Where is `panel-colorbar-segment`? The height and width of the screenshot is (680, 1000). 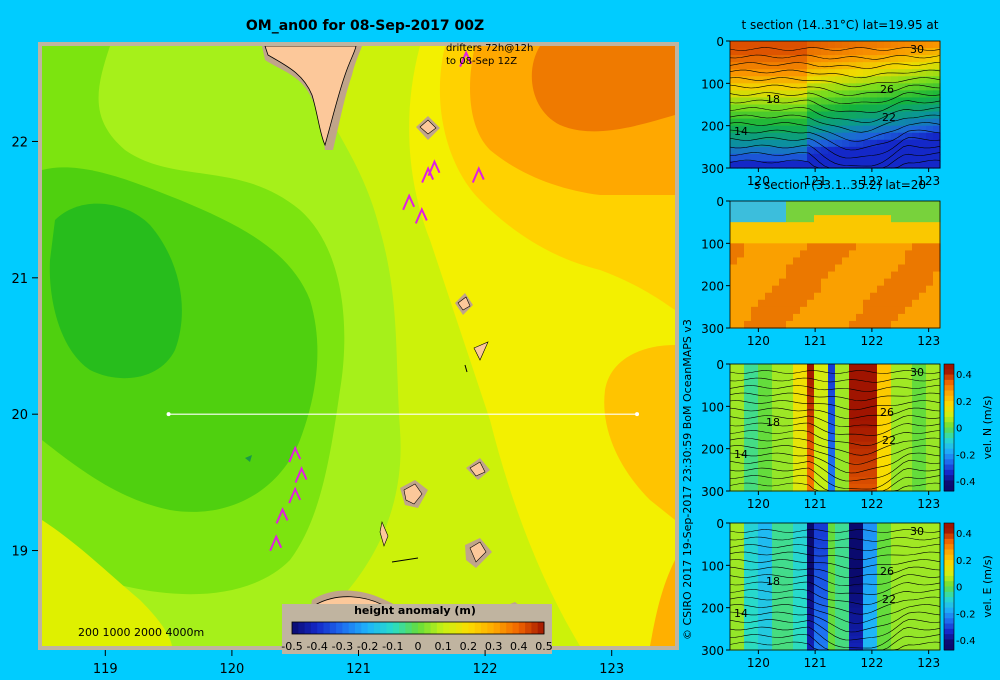 panel-colorbar-segment is located at coordinates (949, 398).